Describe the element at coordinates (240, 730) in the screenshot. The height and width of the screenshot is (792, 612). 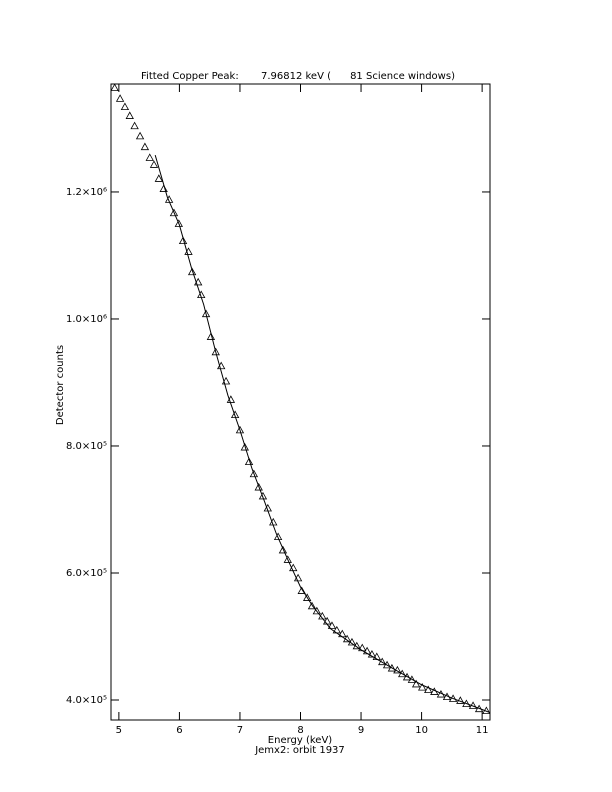
I see `x-tick-label: 7` at that location.